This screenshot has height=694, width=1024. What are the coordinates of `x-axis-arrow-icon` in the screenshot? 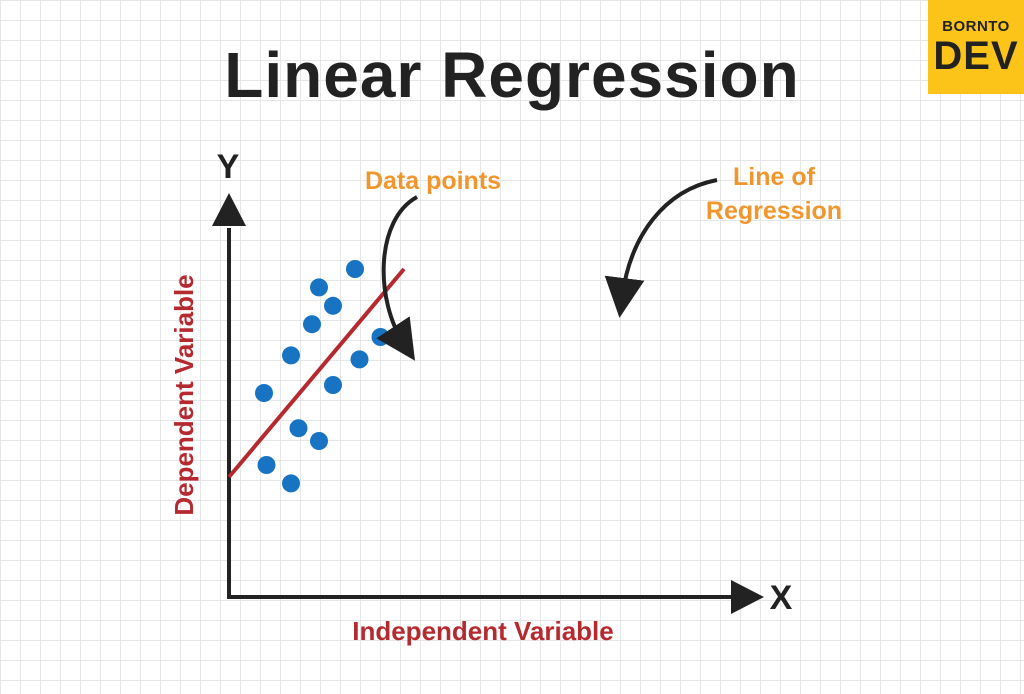 It's located at (747, 597).